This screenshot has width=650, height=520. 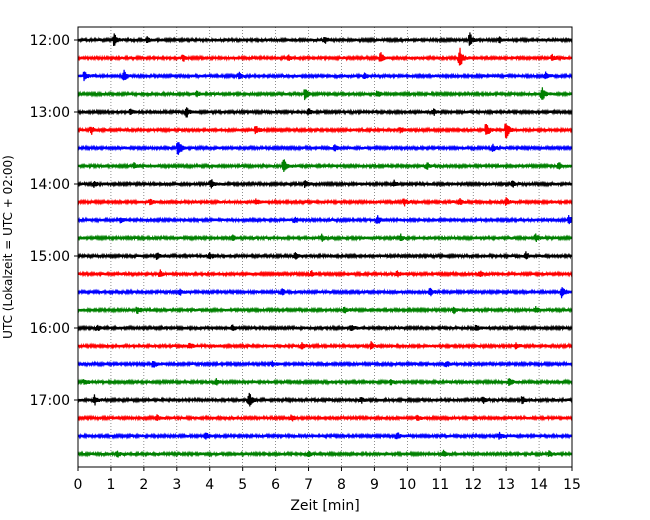 I want to click on y-tick-label: 13:00, so click(x=50, y=113).